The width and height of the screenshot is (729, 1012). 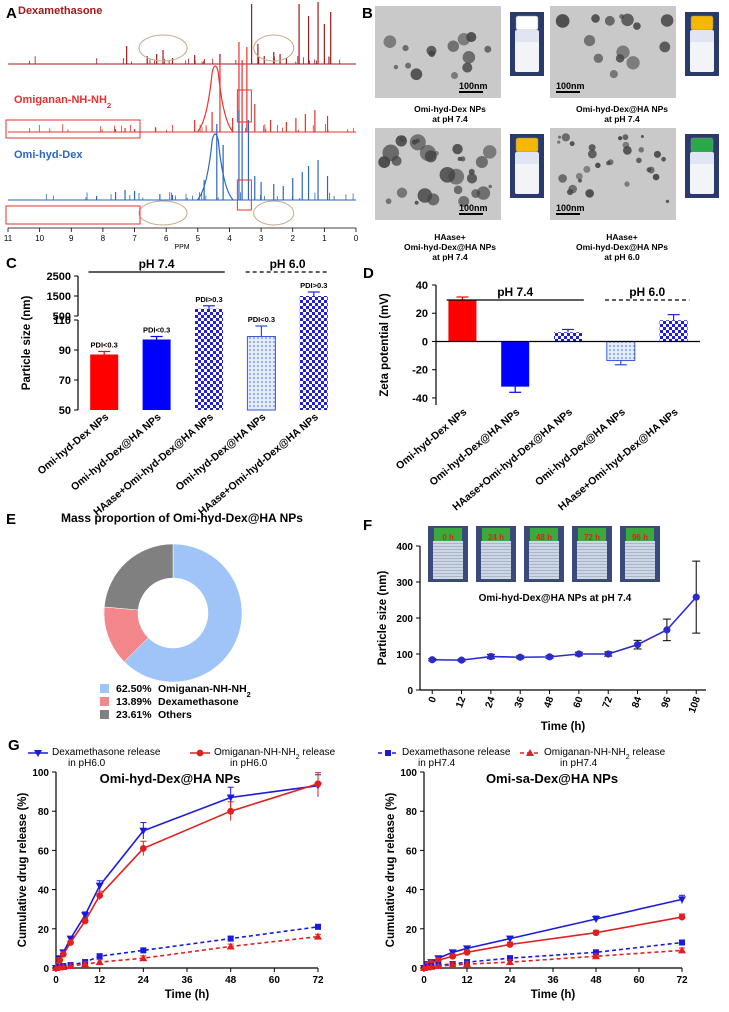 What do you see at coordinates (510, 980) in the screenshot?
I see `x-tick-label: 24` at bounding box center [510, 980].